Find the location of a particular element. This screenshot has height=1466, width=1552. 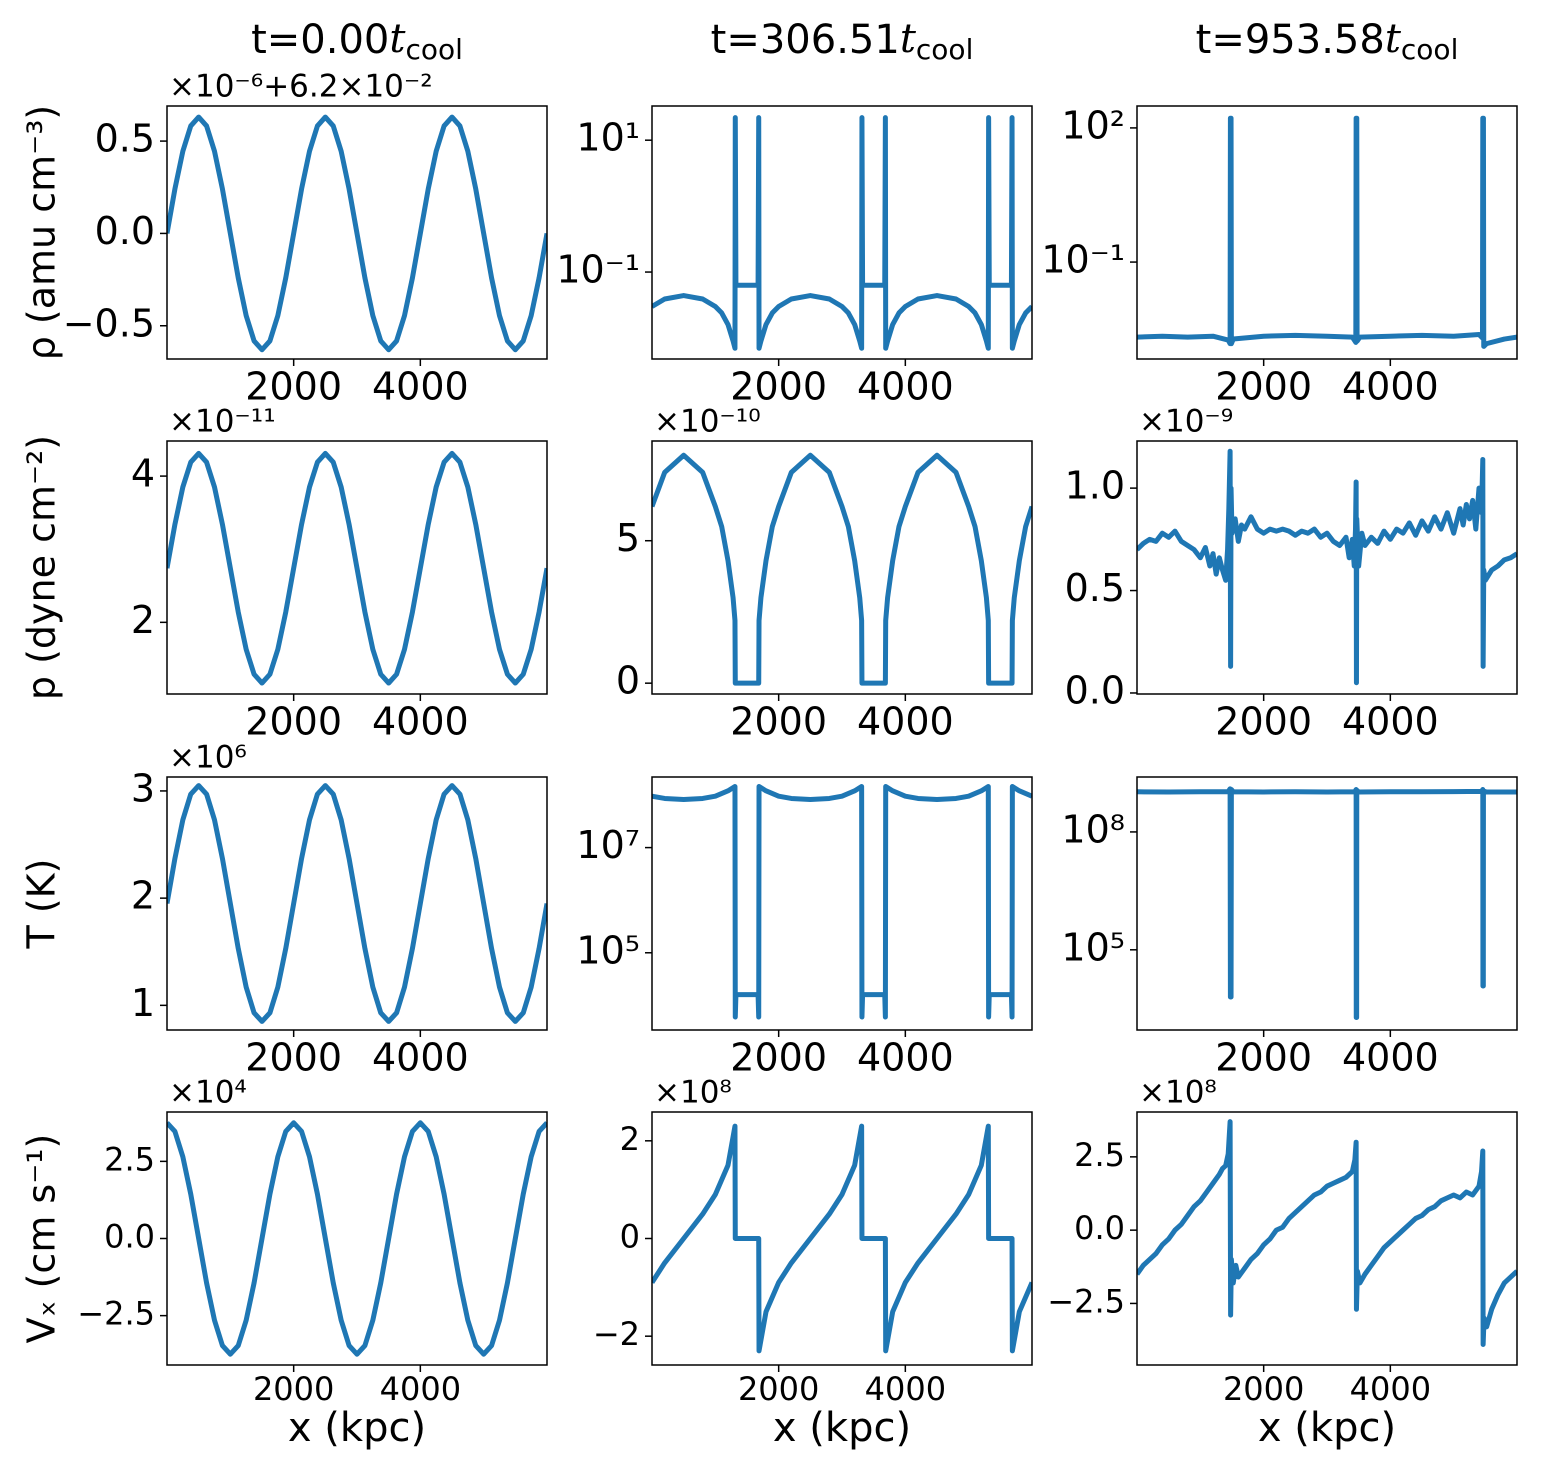

y-tick-label: −2 is located at coordinates (616, 1334).